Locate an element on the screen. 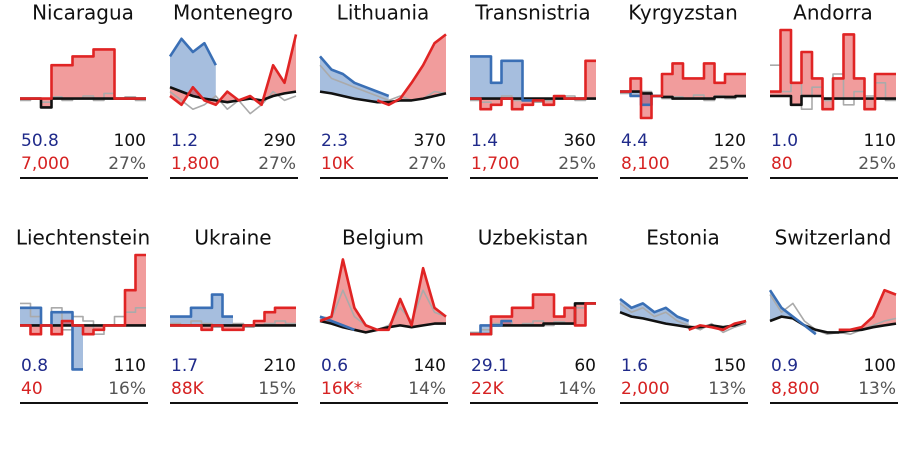 This screenshot has height=454, width=900. panel: Andorra 1.0 110 80 25% is located at coordinates (834, 90).